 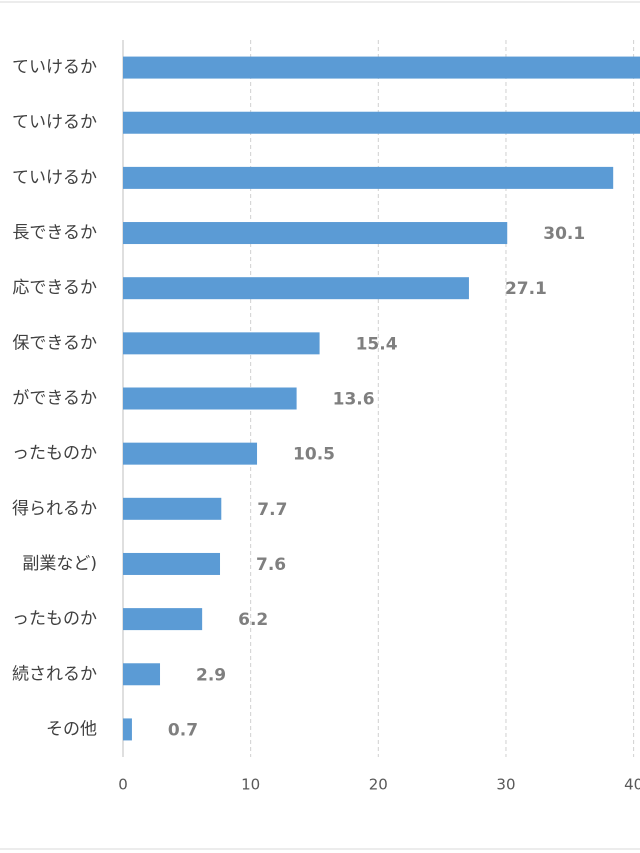 I want to click on y-tick-label: 保できるか, so click(x=54, y=343).